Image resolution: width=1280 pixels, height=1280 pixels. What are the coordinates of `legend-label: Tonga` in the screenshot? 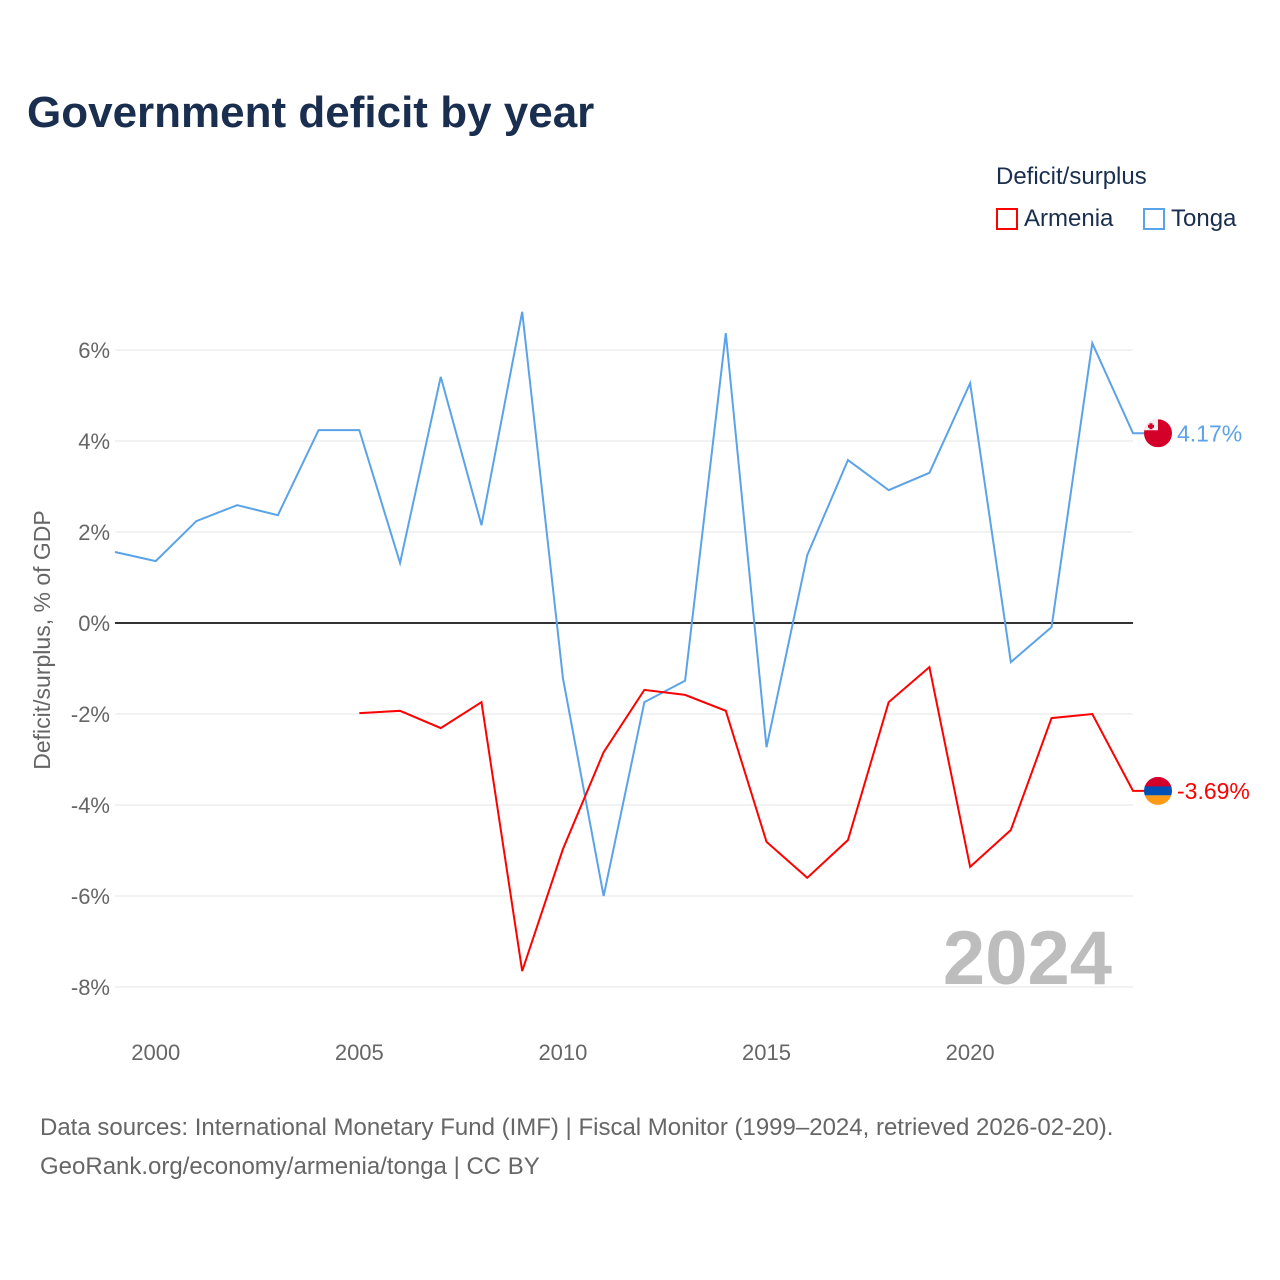 It's located at (1204, 218).